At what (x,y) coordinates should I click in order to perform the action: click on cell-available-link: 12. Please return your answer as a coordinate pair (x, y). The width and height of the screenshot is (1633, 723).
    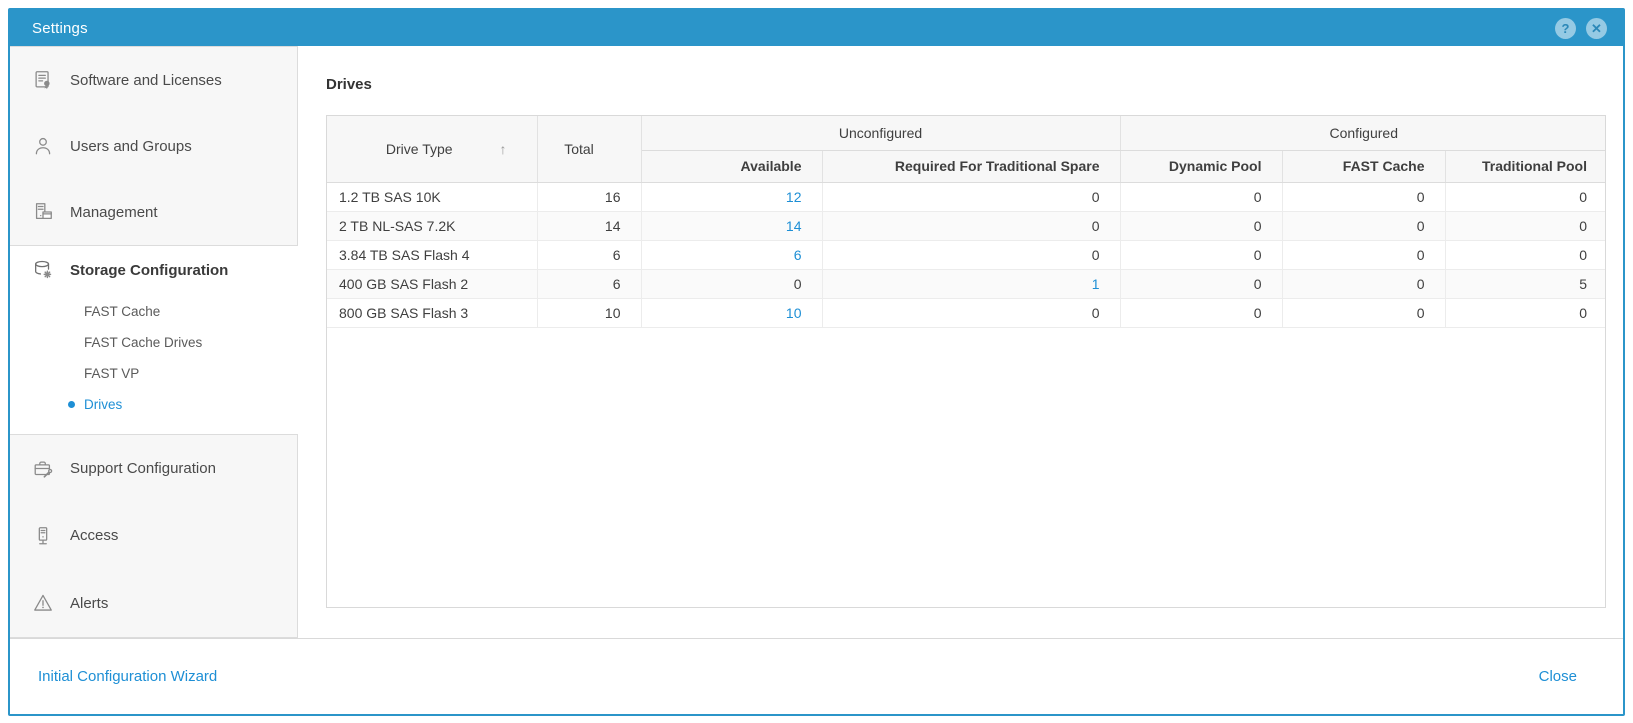
    Looking at the image, I should click on (732, 197).